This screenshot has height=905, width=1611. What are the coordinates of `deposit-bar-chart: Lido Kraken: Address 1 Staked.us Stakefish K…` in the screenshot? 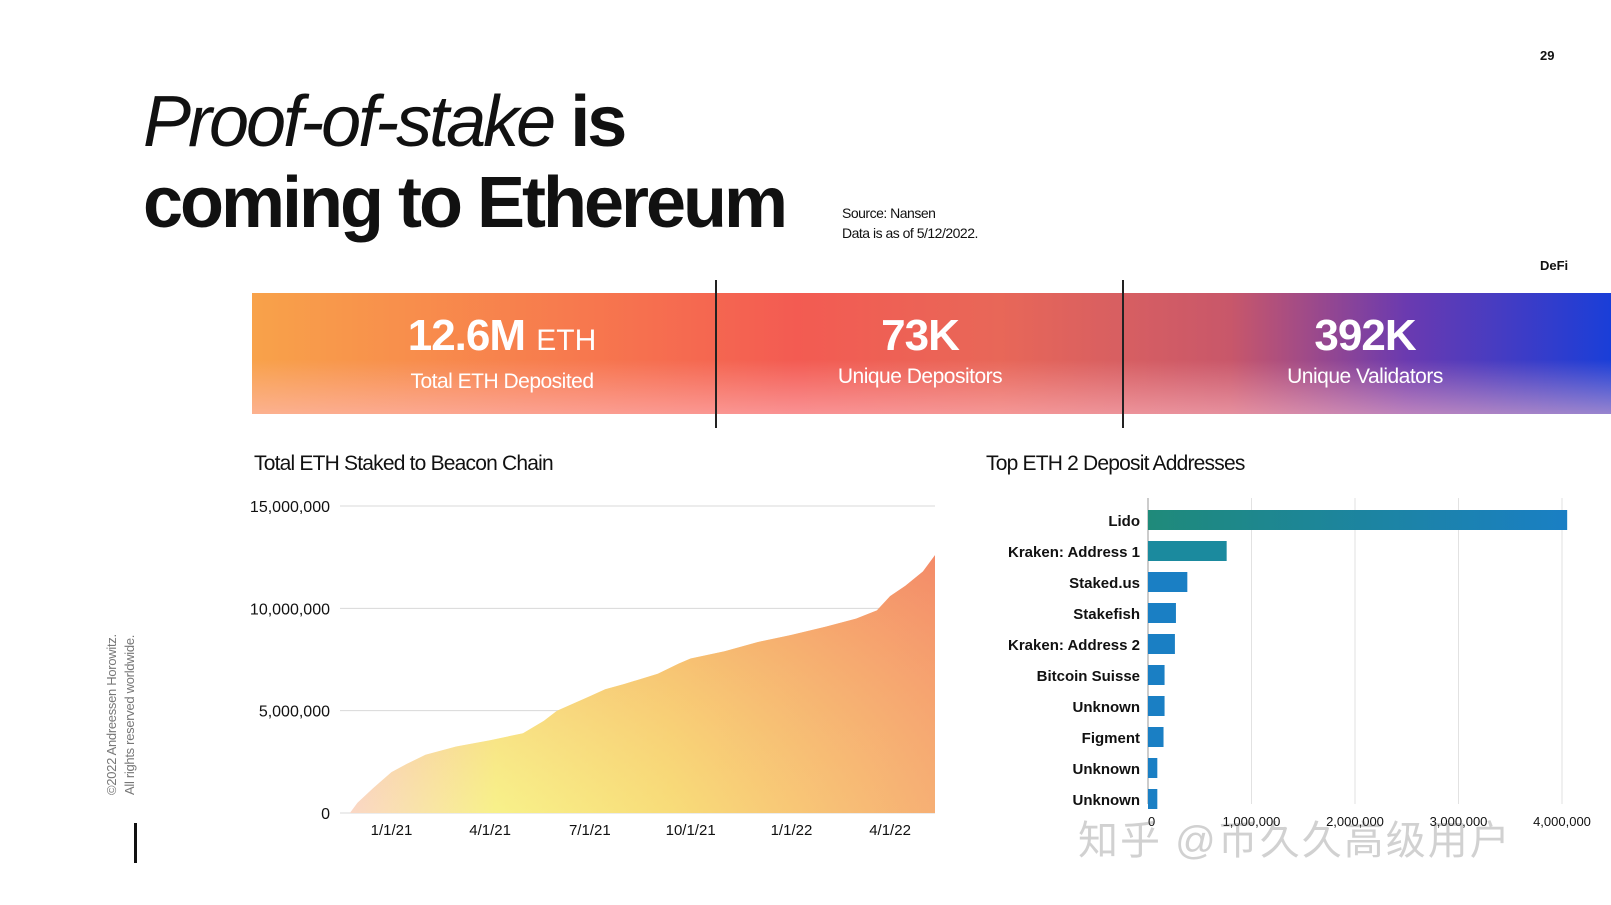 It's located at (1299, 663).